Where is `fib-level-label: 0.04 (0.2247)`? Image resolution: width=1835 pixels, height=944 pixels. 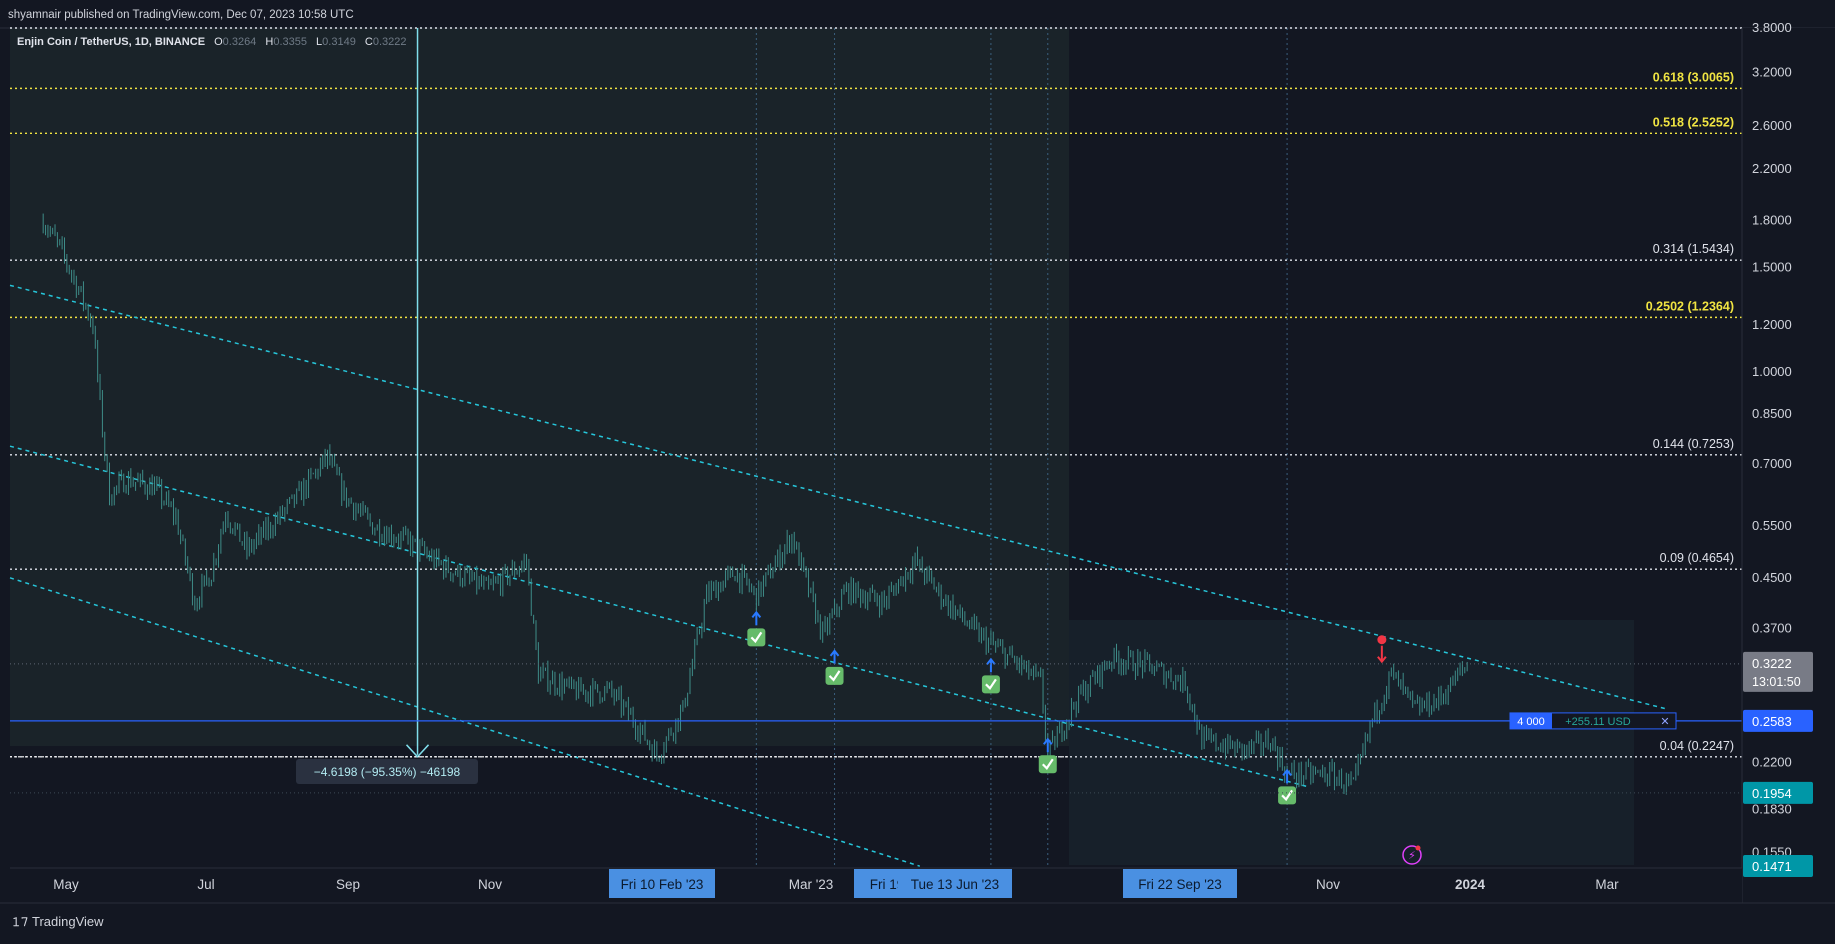 fib-level-label: 0.04 (0.2247) is located at coordinates (1697, 746).